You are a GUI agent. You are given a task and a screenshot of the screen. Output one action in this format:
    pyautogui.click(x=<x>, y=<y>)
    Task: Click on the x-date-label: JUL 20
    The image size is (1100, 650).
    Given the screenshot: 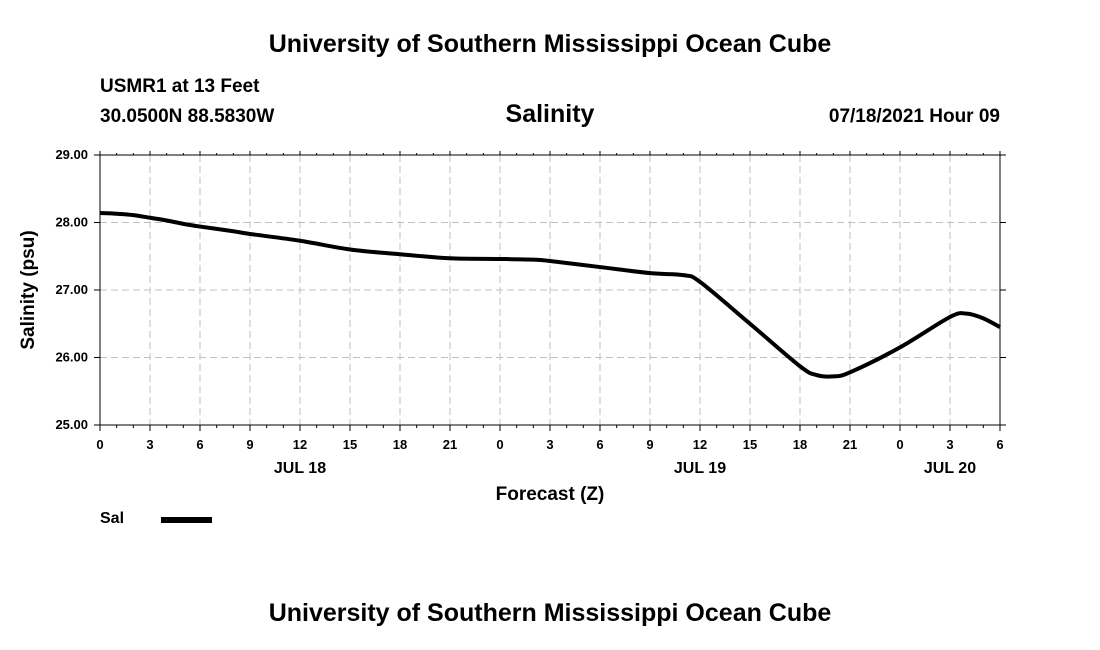 What is the action you would take?
    pyautogui.click(x=950, y=468)
    